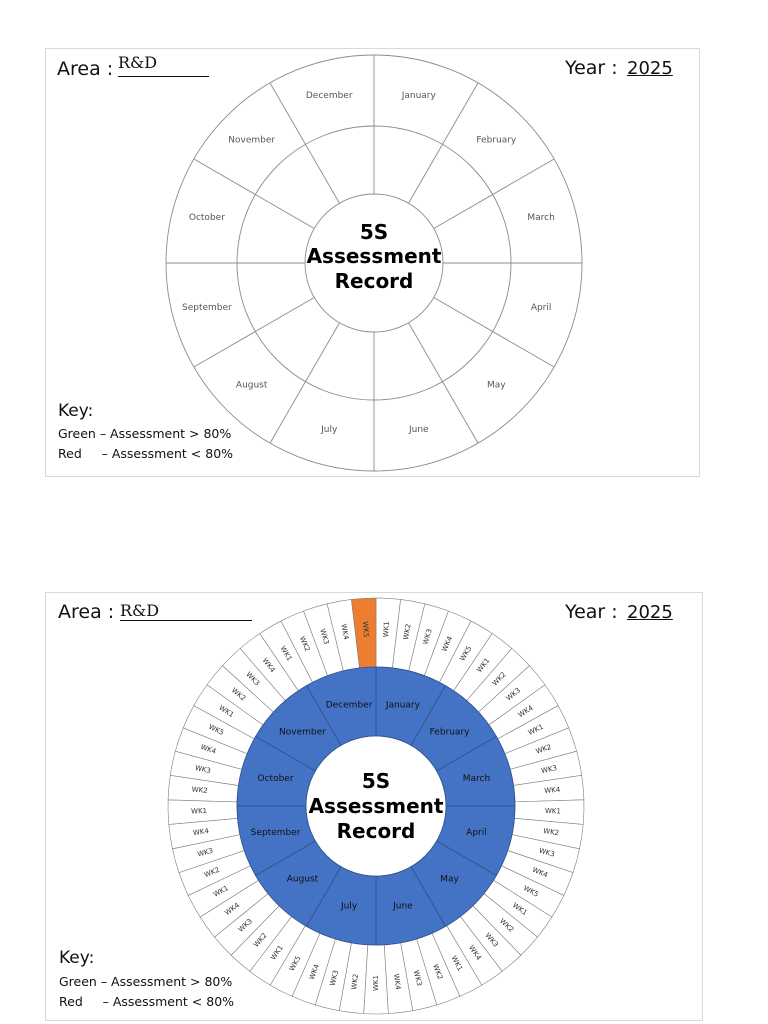 The width and height of the screenshot is (768, 1024). Describe the element at coordinates (551, 832) in the screenshot. I see `week-label-april-wk2: WK2` at that location.